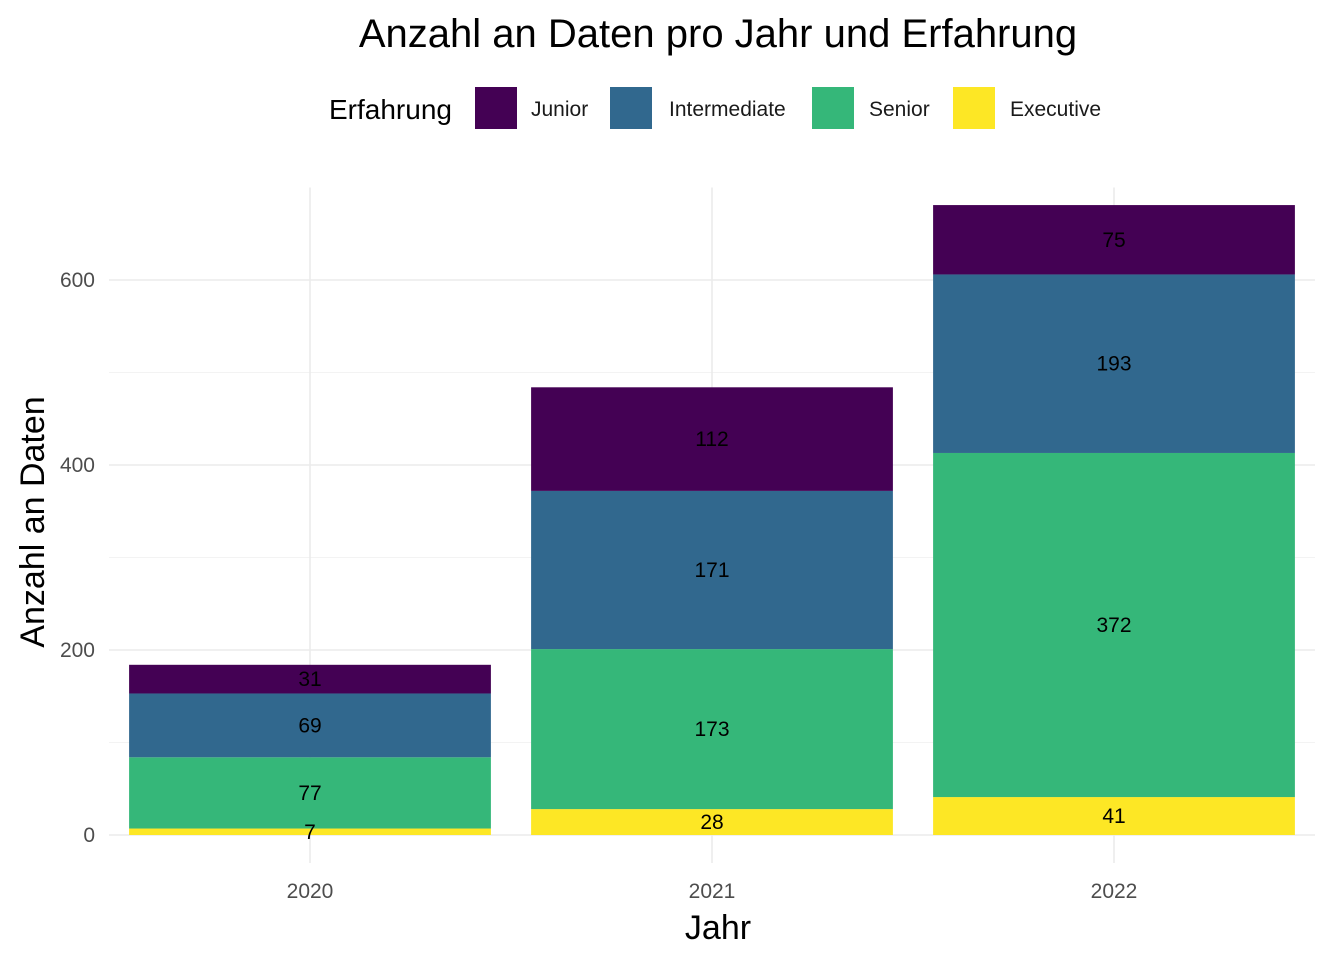  Describe the element at coordinates (310, 891) in the screenshot. I see `x-tick-label: 2020` at that location.